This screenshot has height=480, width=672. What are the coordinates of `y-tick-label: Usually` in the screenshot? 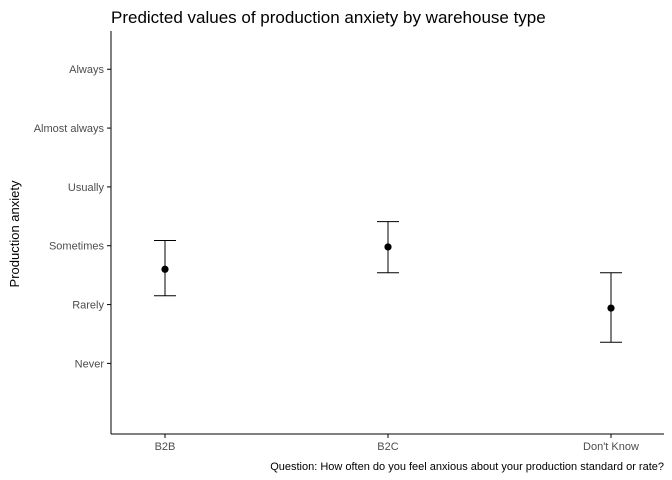 It's located at (86, 188).